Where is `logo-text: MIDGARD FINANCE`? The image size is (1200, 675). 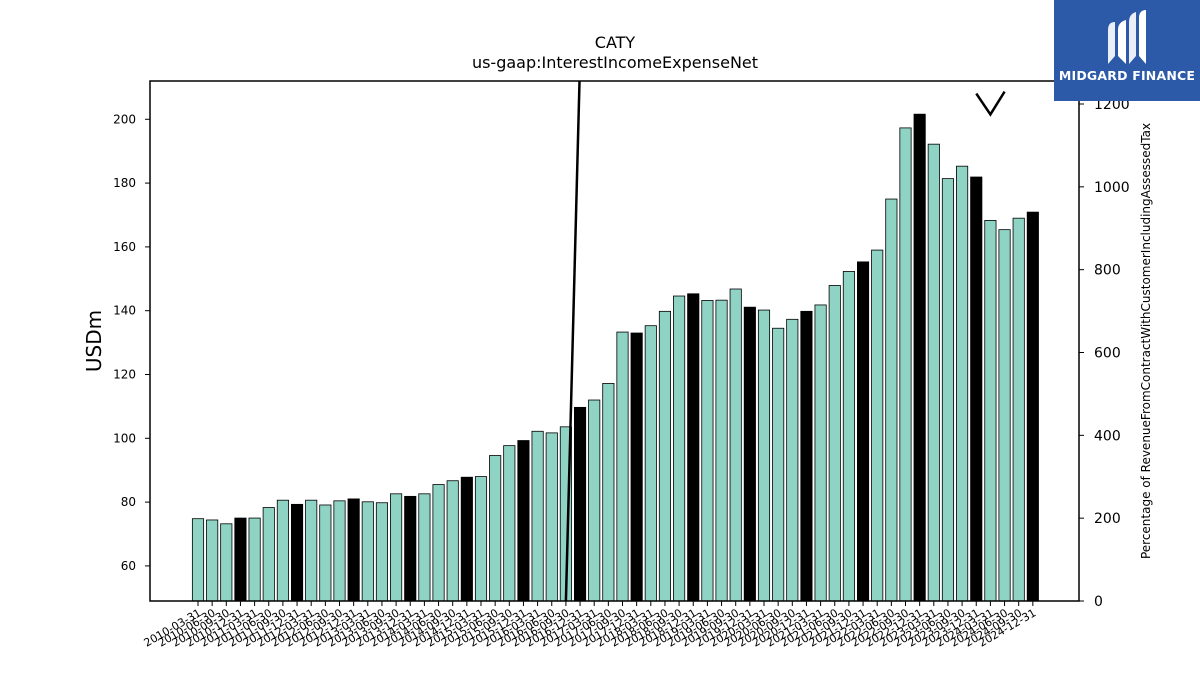
logo-text: MIDGARD FINANCE is located at coordinates (1127, 75).